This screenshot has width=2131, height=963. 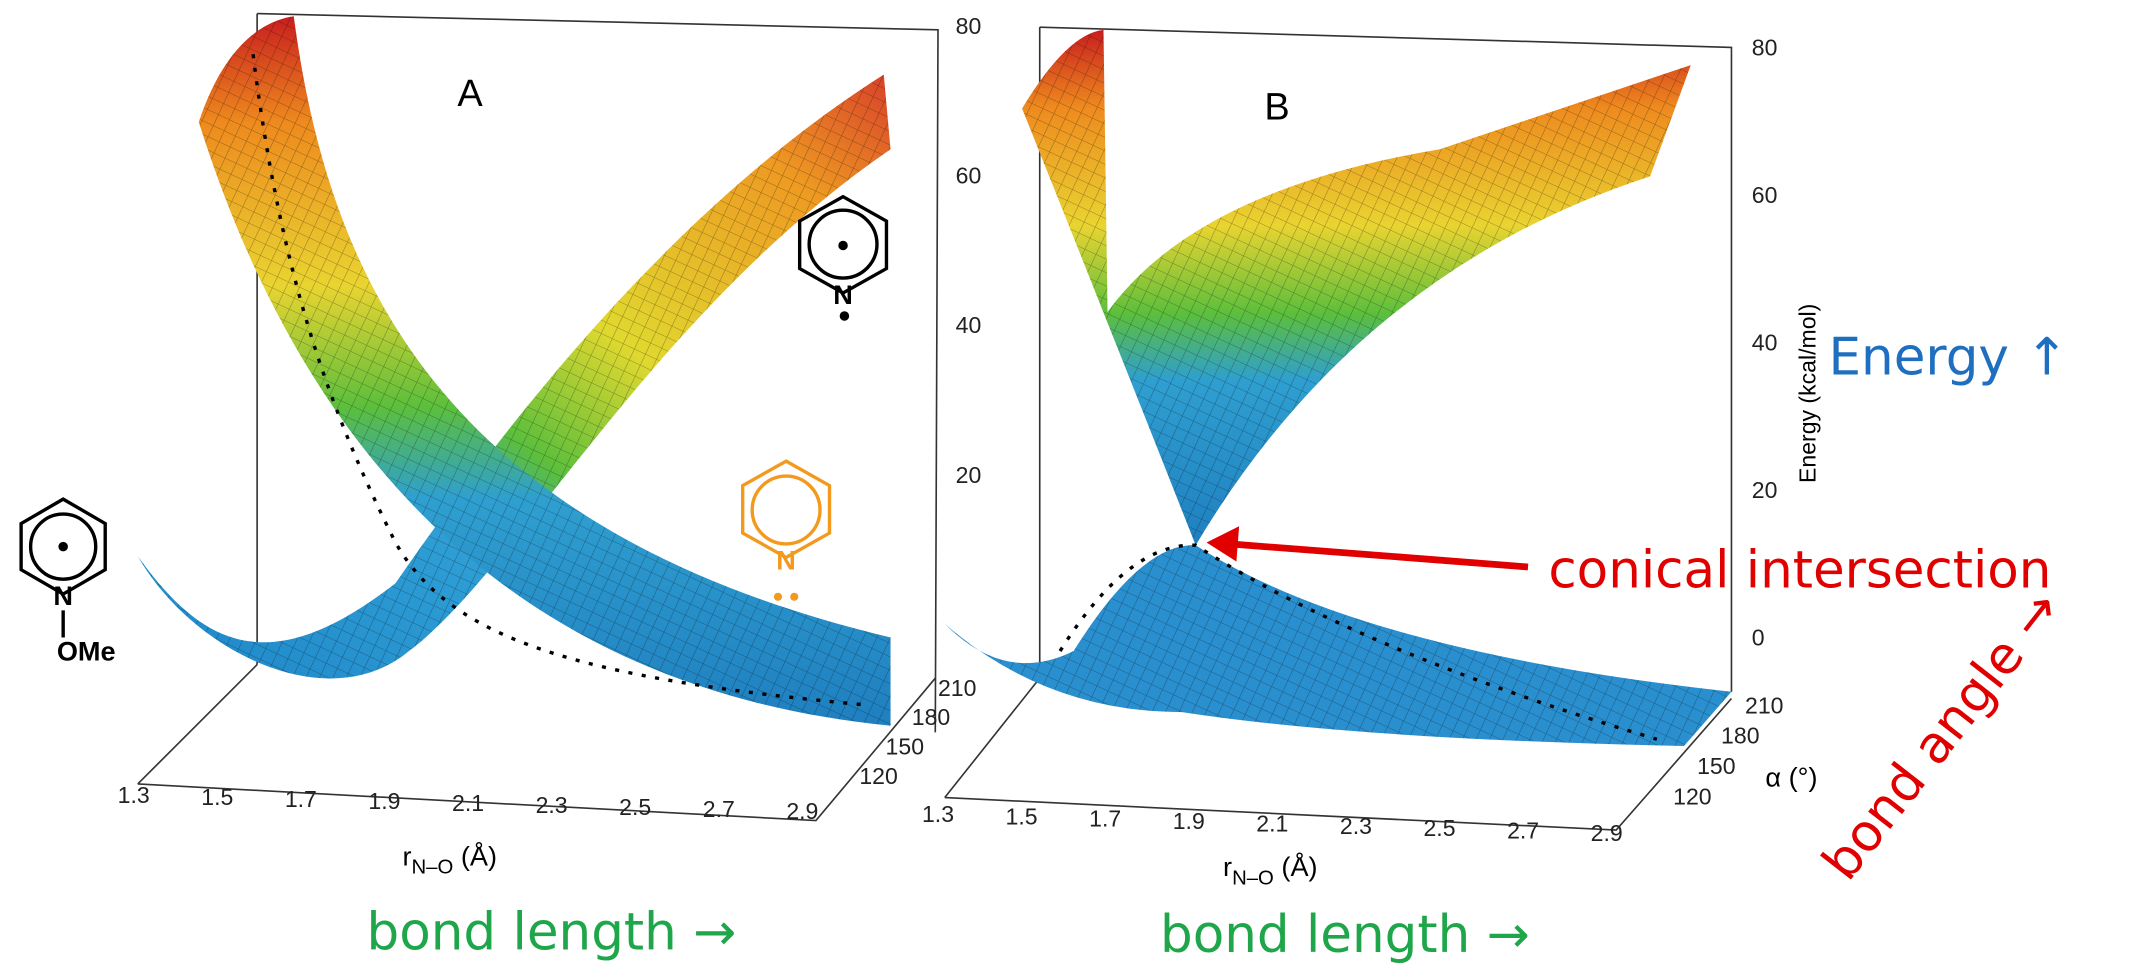 What do you see at coordinates (86, 651) in the screenshot?
I see `atom-label: OMe` at bounding box center [86, 651].